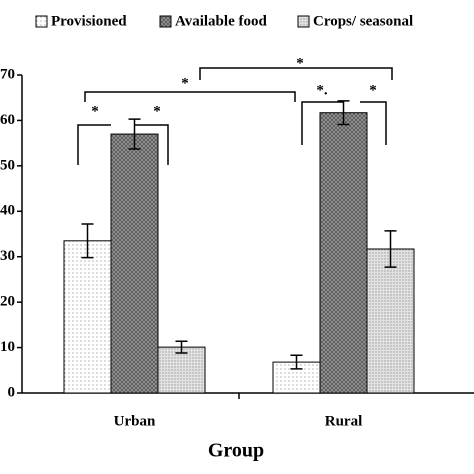  What do you see at coordinates (7, 120) in the screenshot?
I see `y-tick-label: 60` at bounding box center [7, 120].